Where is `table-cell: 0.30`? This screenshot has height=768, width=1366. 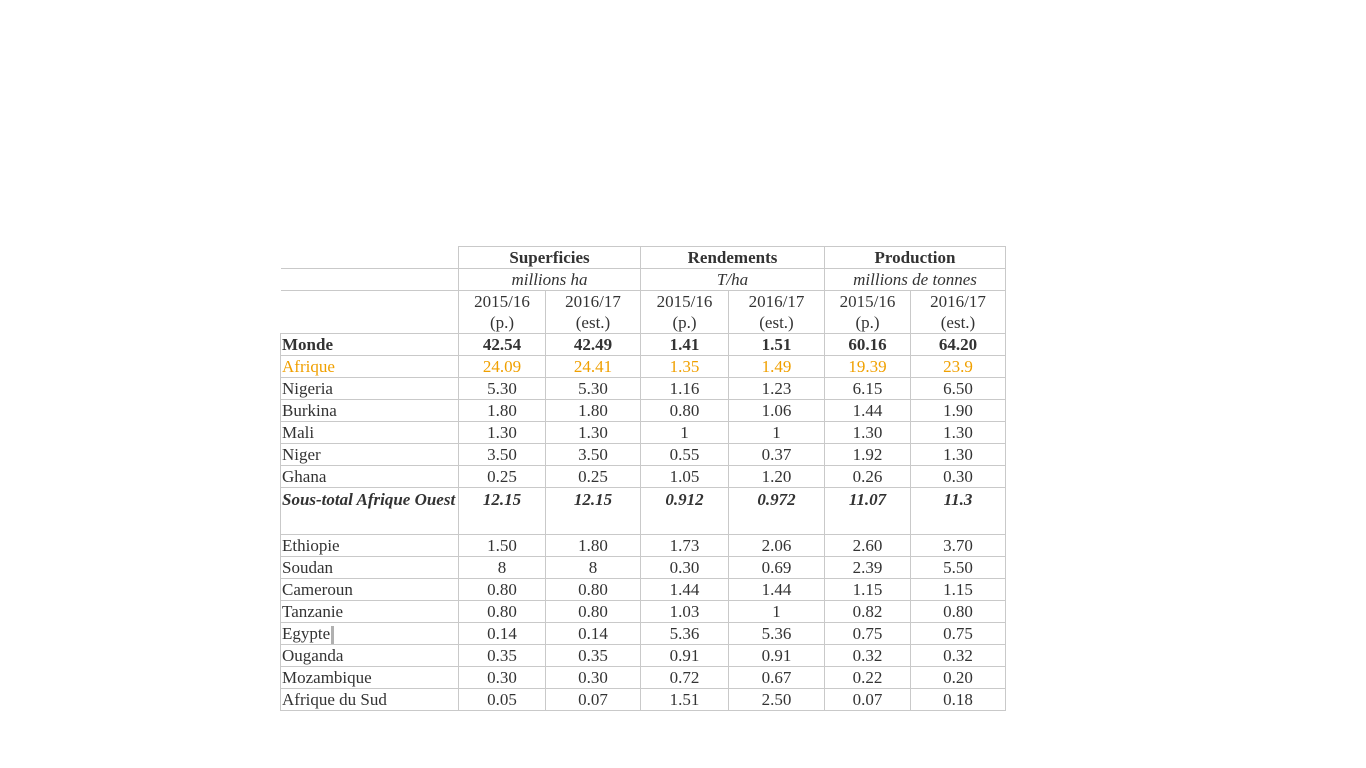
table-cell: 0.30 is located at coordinates (593, 678).